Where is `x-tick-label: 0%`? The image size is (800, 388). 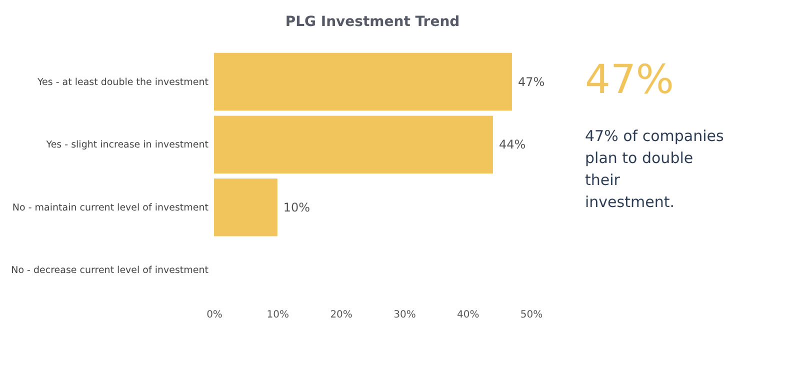
x-tick-label: 0% is located at coordinates (214, 315).